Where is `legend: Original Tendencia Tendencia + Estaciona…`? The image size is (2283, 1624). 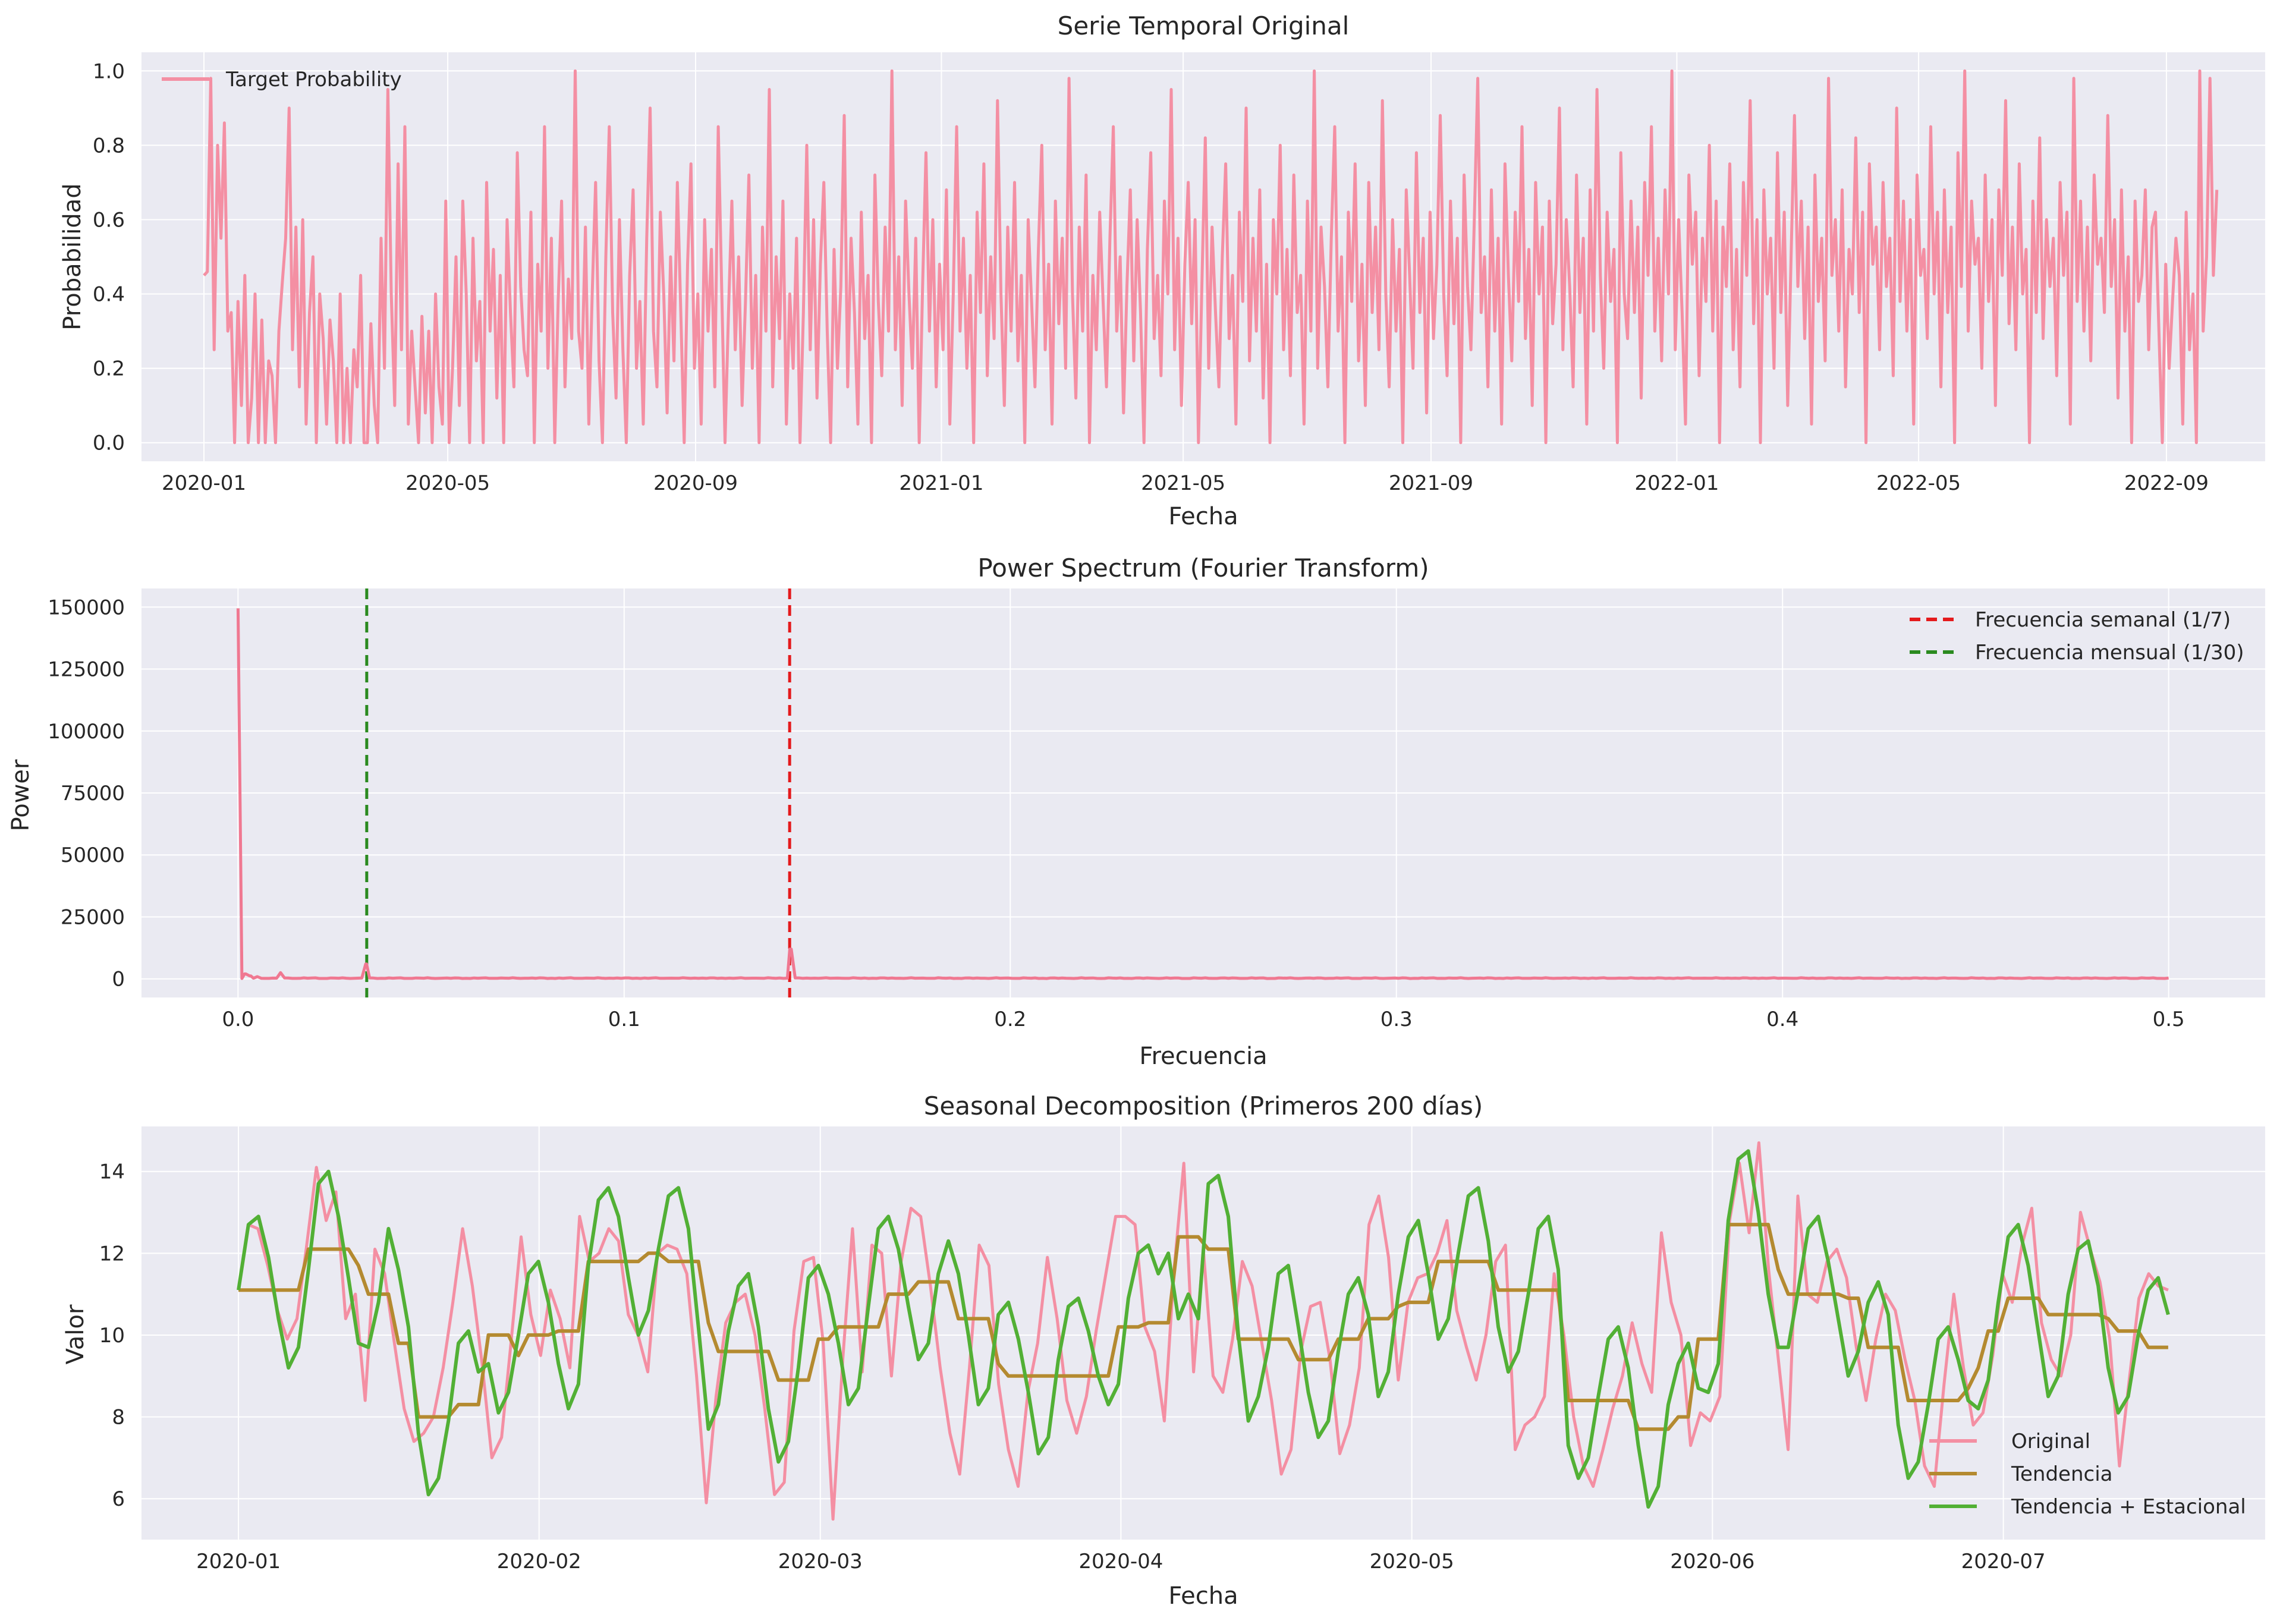 legend: Original Tendencia Tendencia + Estaciona… is located at coordinates (2087, 1474).